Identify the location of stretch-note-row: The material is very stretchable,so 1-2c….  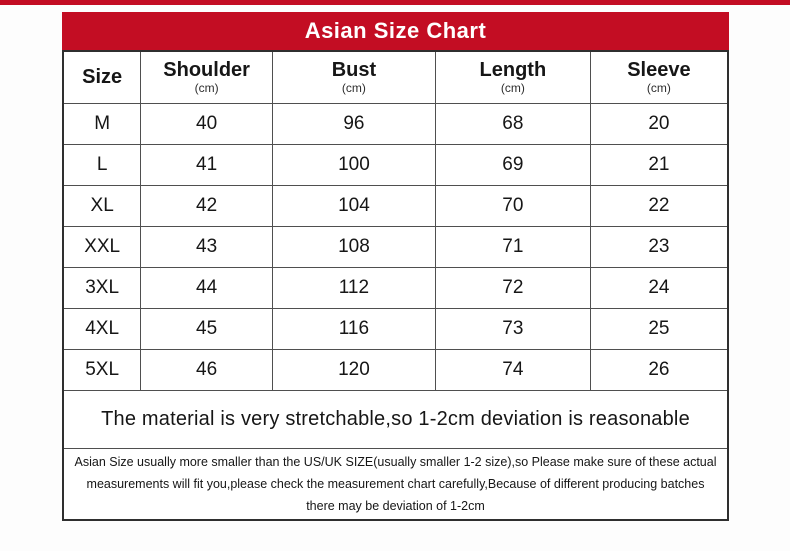
(395, 419).